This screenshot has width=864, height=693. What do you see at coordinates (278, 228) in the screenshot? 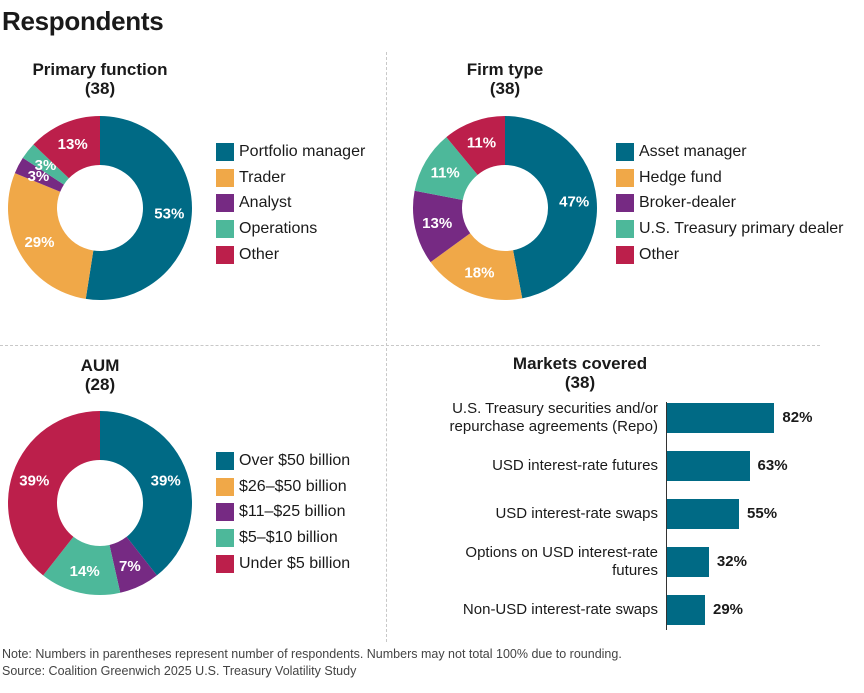
I see `legend-label: Operations` at bounding box center [278, 228].